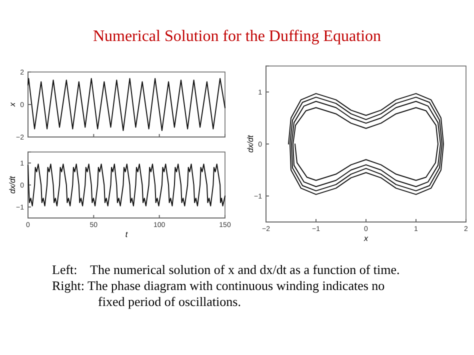 This screenshot has height=355, width=474. What do you see at coordinates (219, 294) in the screenshot?
I see `text: Right: The phase diagram with continuous winding indicates no fixed period of oscillations.` at bounding box center [219, 294].